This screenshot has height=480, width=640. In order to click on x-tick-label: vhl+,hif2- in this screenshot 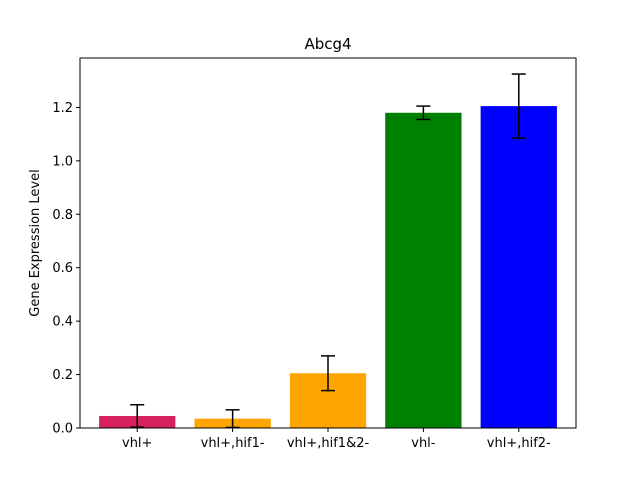, I will do `click(519, 443)`.